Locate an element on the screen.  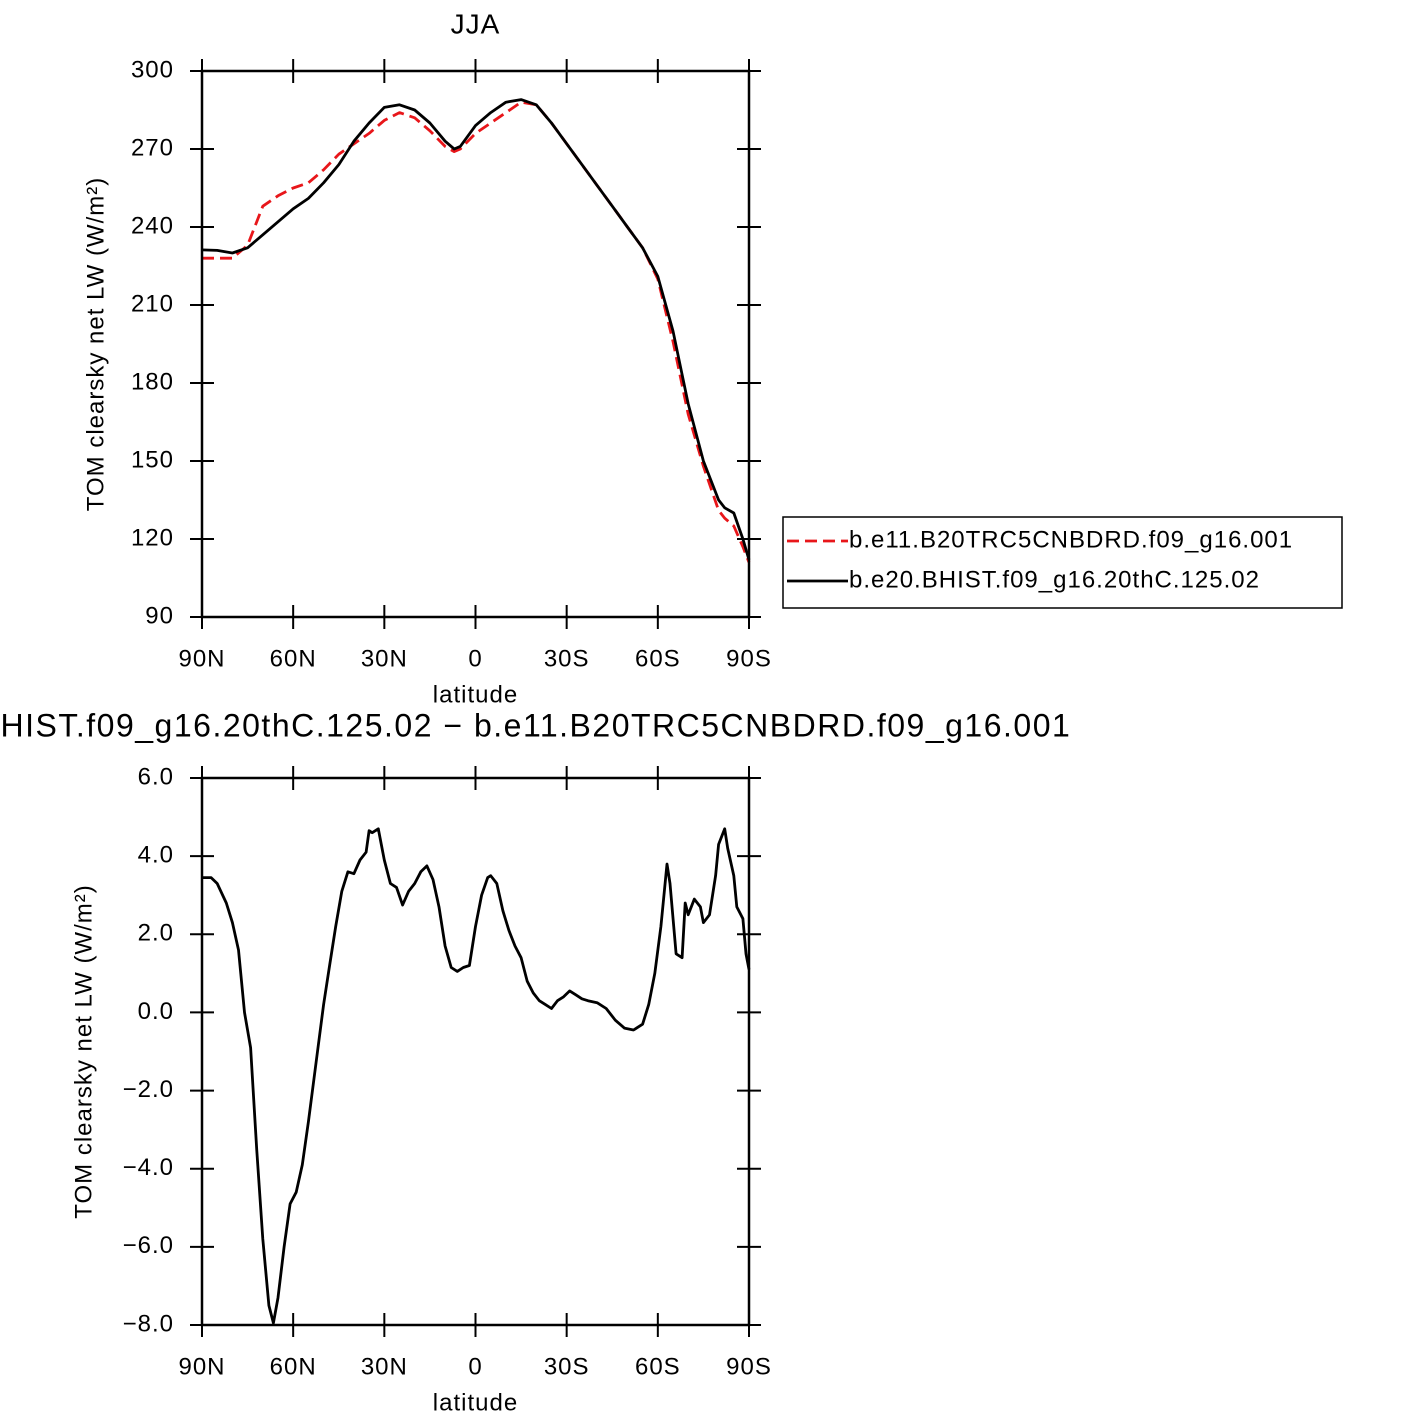
y-tick-label: 180 is located at coordinates (152, 381).